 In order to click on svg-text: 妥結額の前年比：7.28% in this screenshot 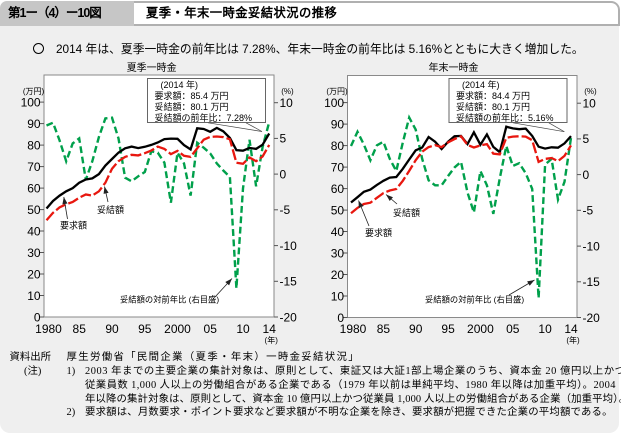, I will do `click(204, 117)`.